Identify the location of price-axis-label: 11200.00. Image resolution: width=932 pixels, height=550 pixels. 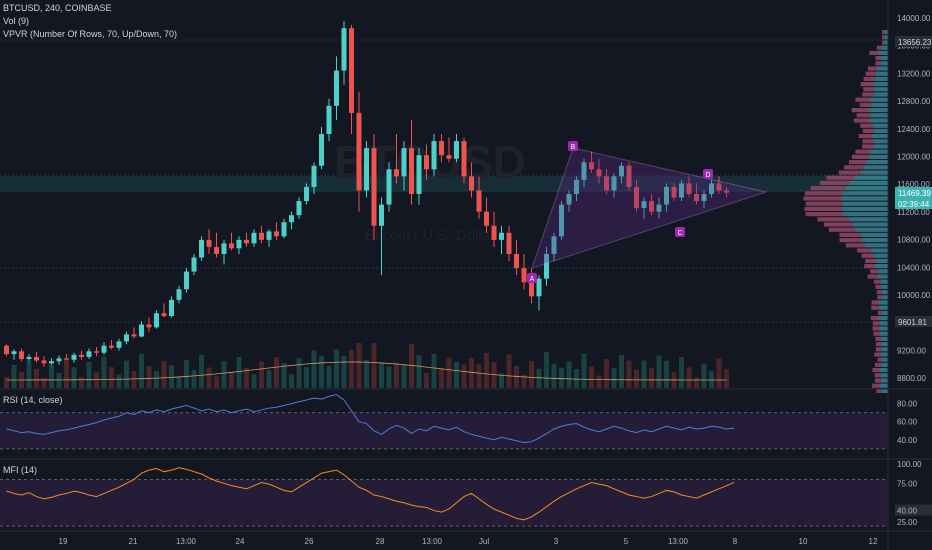
(913, 212).